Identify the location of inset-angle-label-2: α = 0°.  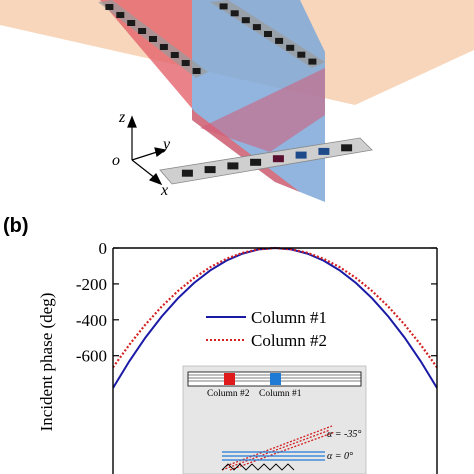
(340, 456).